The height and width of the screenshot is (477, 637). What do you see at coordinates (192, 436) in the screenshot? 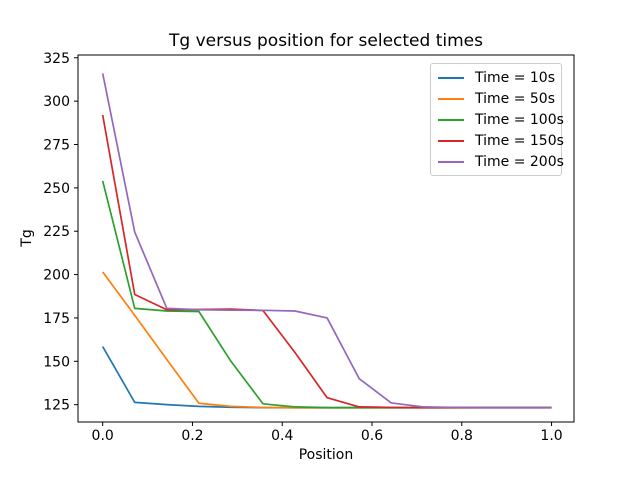
I see `x-tick-label: 0.2` at bounding box center [192, 436].